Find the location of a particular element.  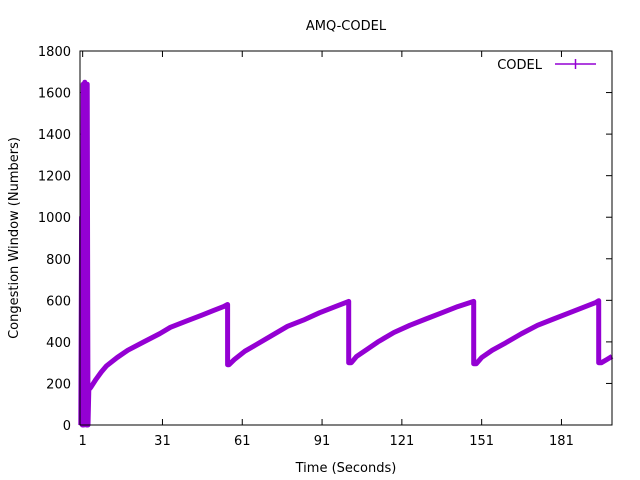

y-tick-label: 1400 is located at coordinates (54, 135).